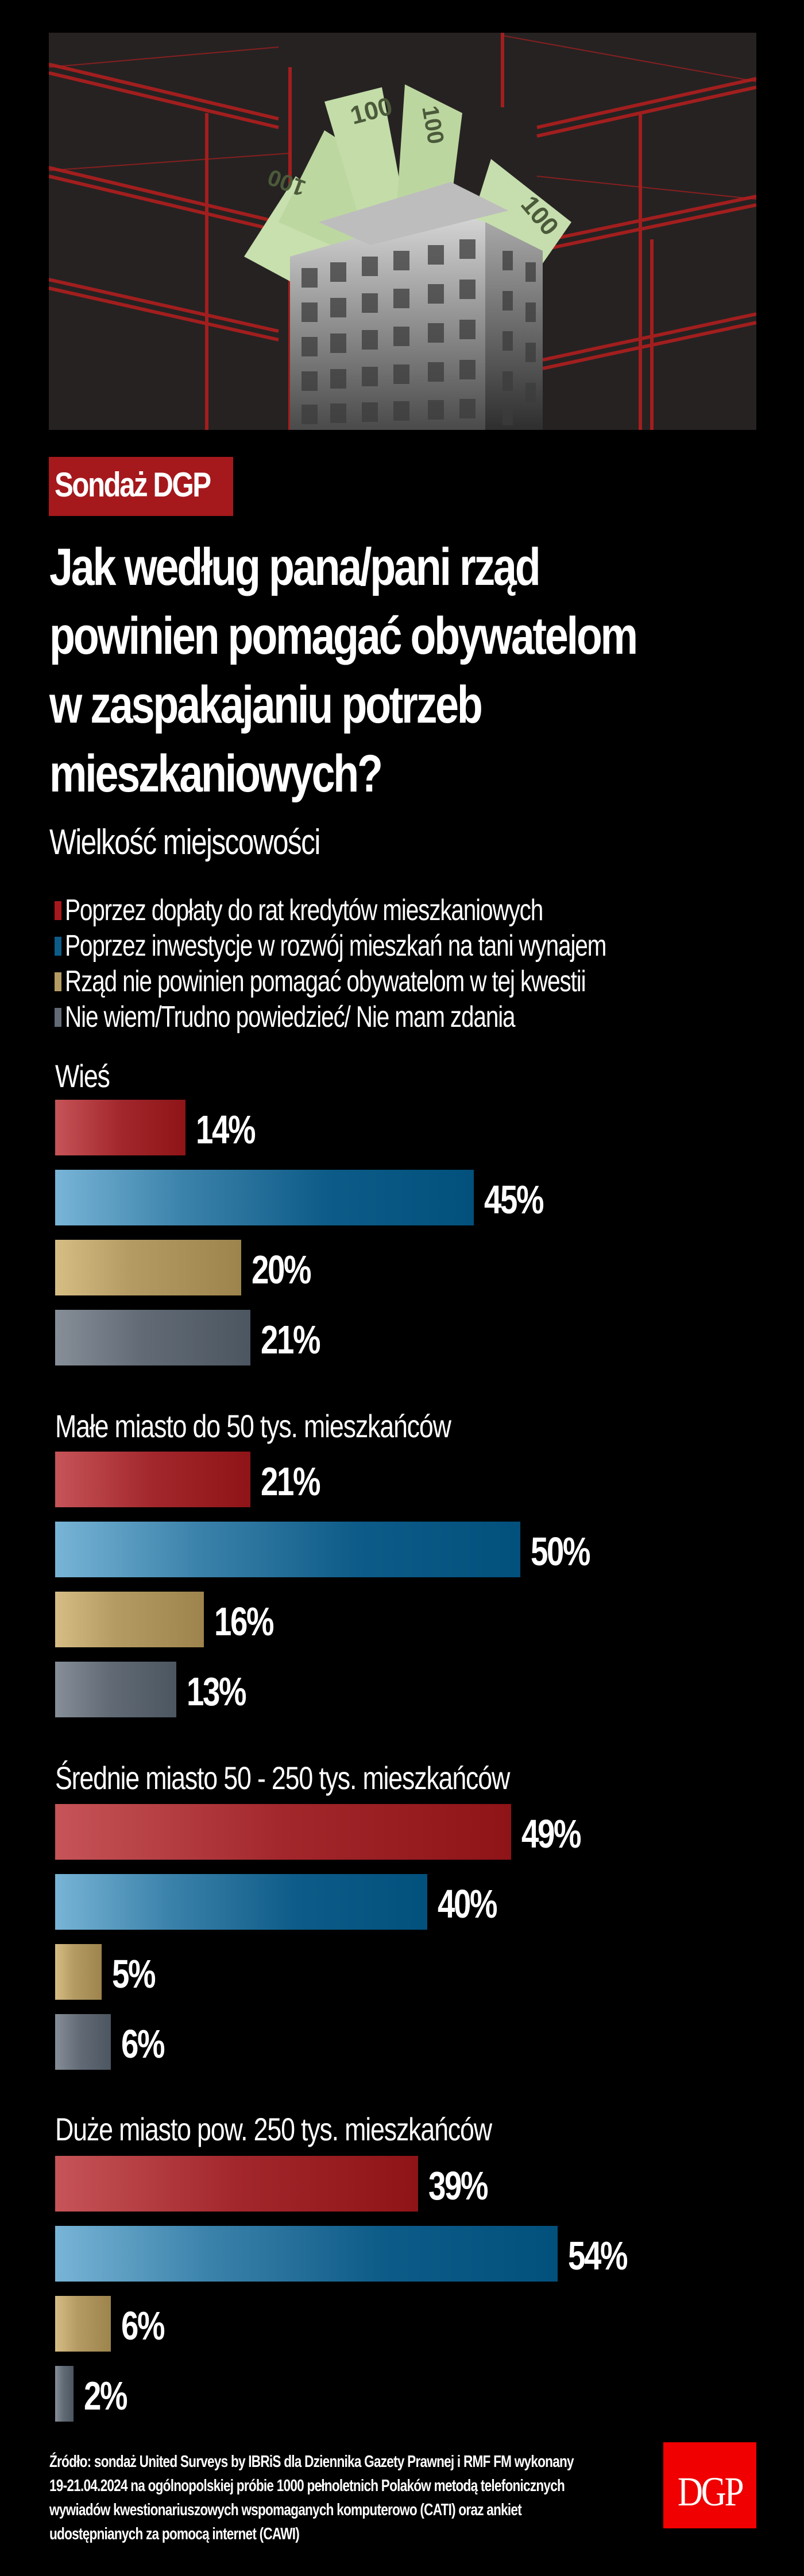 The height and width of the screenshot is (2576, 804). What do you see at coordinates (561, 1551) in the screenshot?
I see `bar-value: 50%` at bounding box center [561, 1551].